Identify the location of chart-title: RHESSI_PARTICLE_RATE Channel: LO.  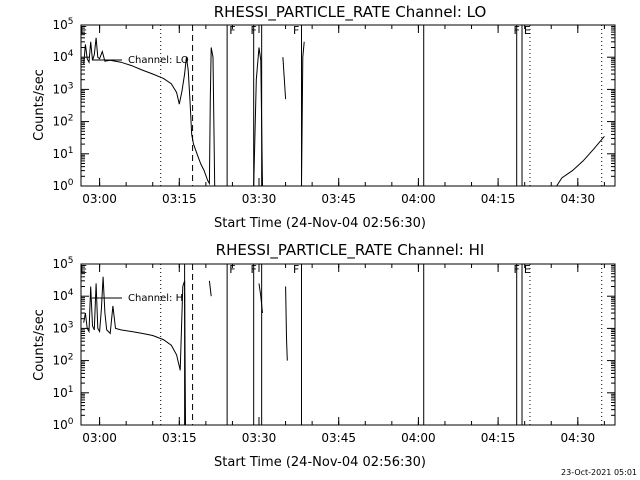
(350, 12).